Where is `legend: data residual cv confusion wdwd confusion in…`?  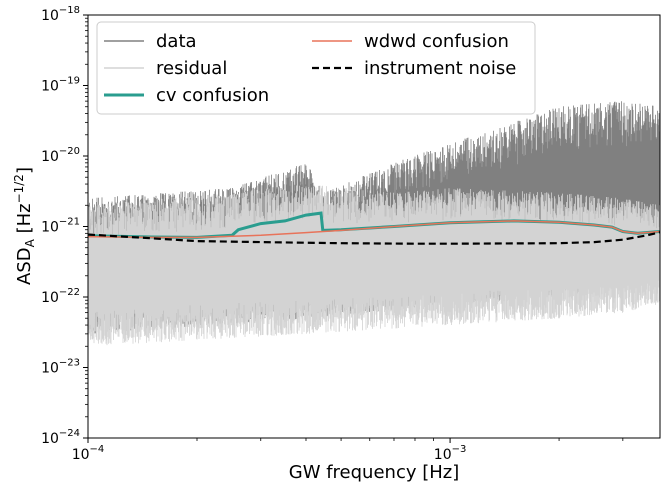
legend: data residual cv confusion wdwd confusion in… is located at coordinates (316, 68).